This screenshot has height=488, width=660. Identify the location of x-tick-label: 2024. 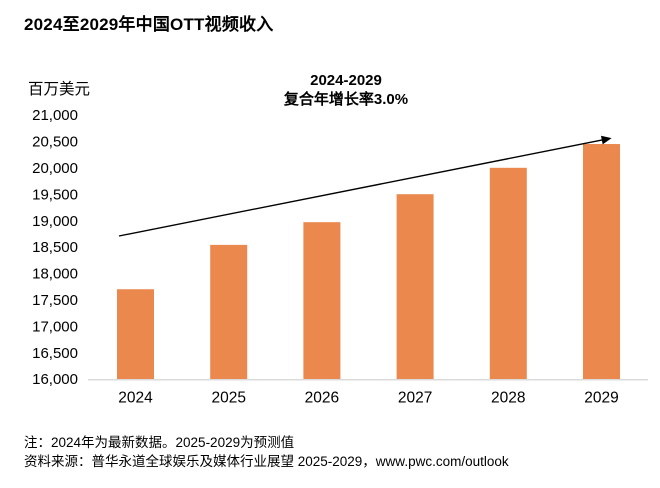
(135, 398).